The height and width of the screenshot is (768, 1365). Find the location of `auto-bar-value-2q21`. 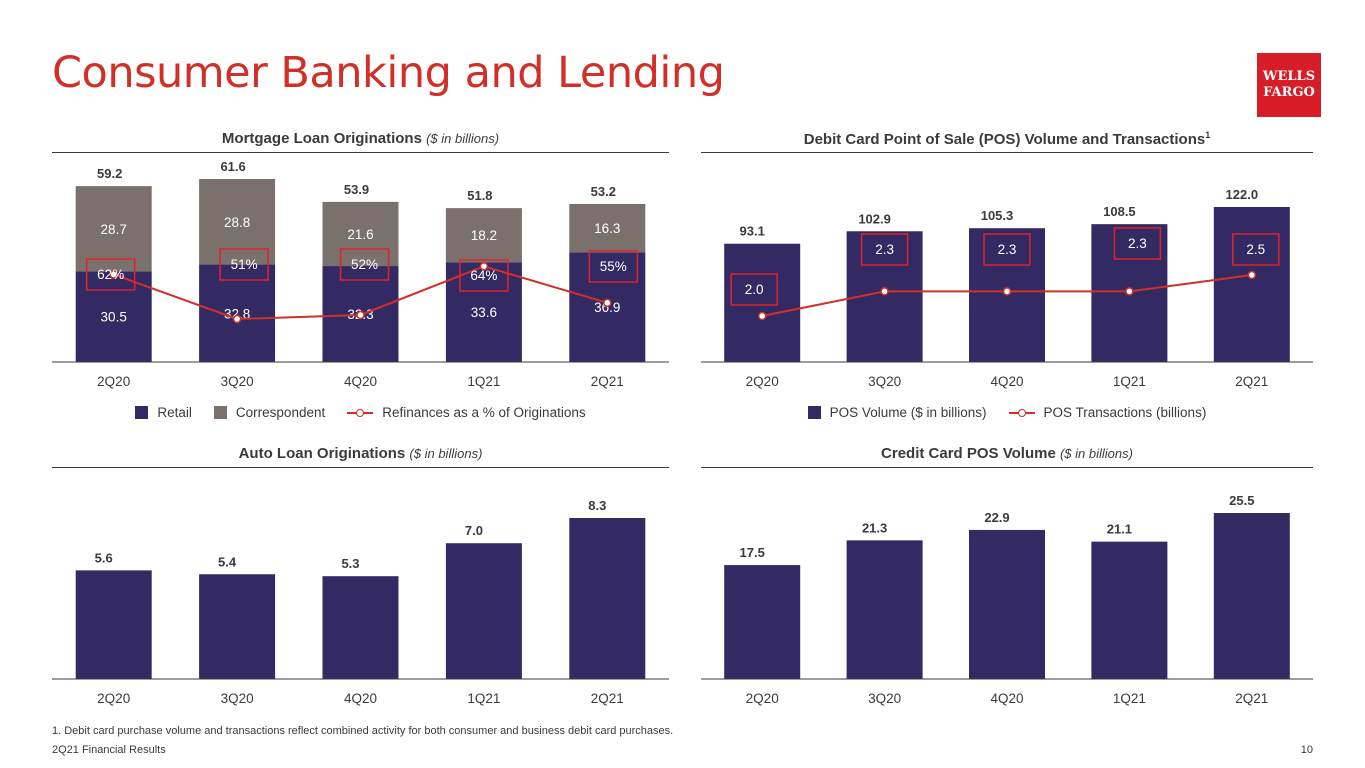

auto-bar-value-2q21 is located at coordinates (607, 598).